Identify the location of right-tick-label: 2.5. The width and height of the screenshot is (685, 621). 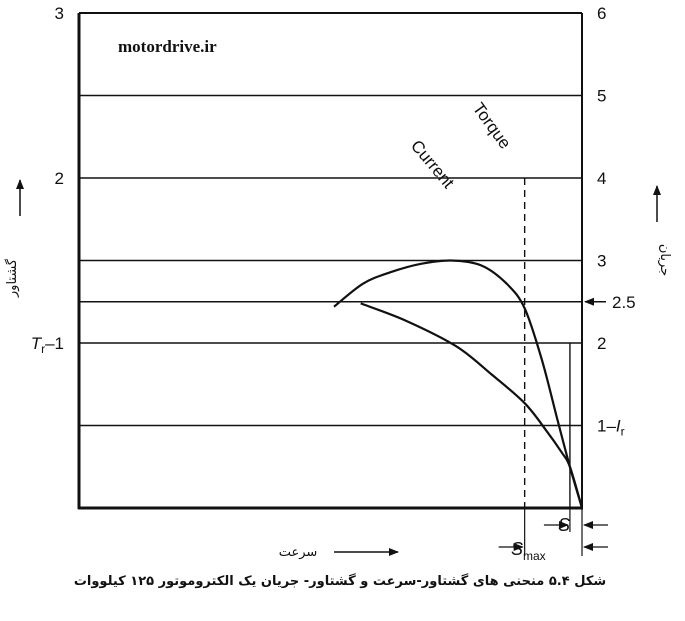
(624, 302).